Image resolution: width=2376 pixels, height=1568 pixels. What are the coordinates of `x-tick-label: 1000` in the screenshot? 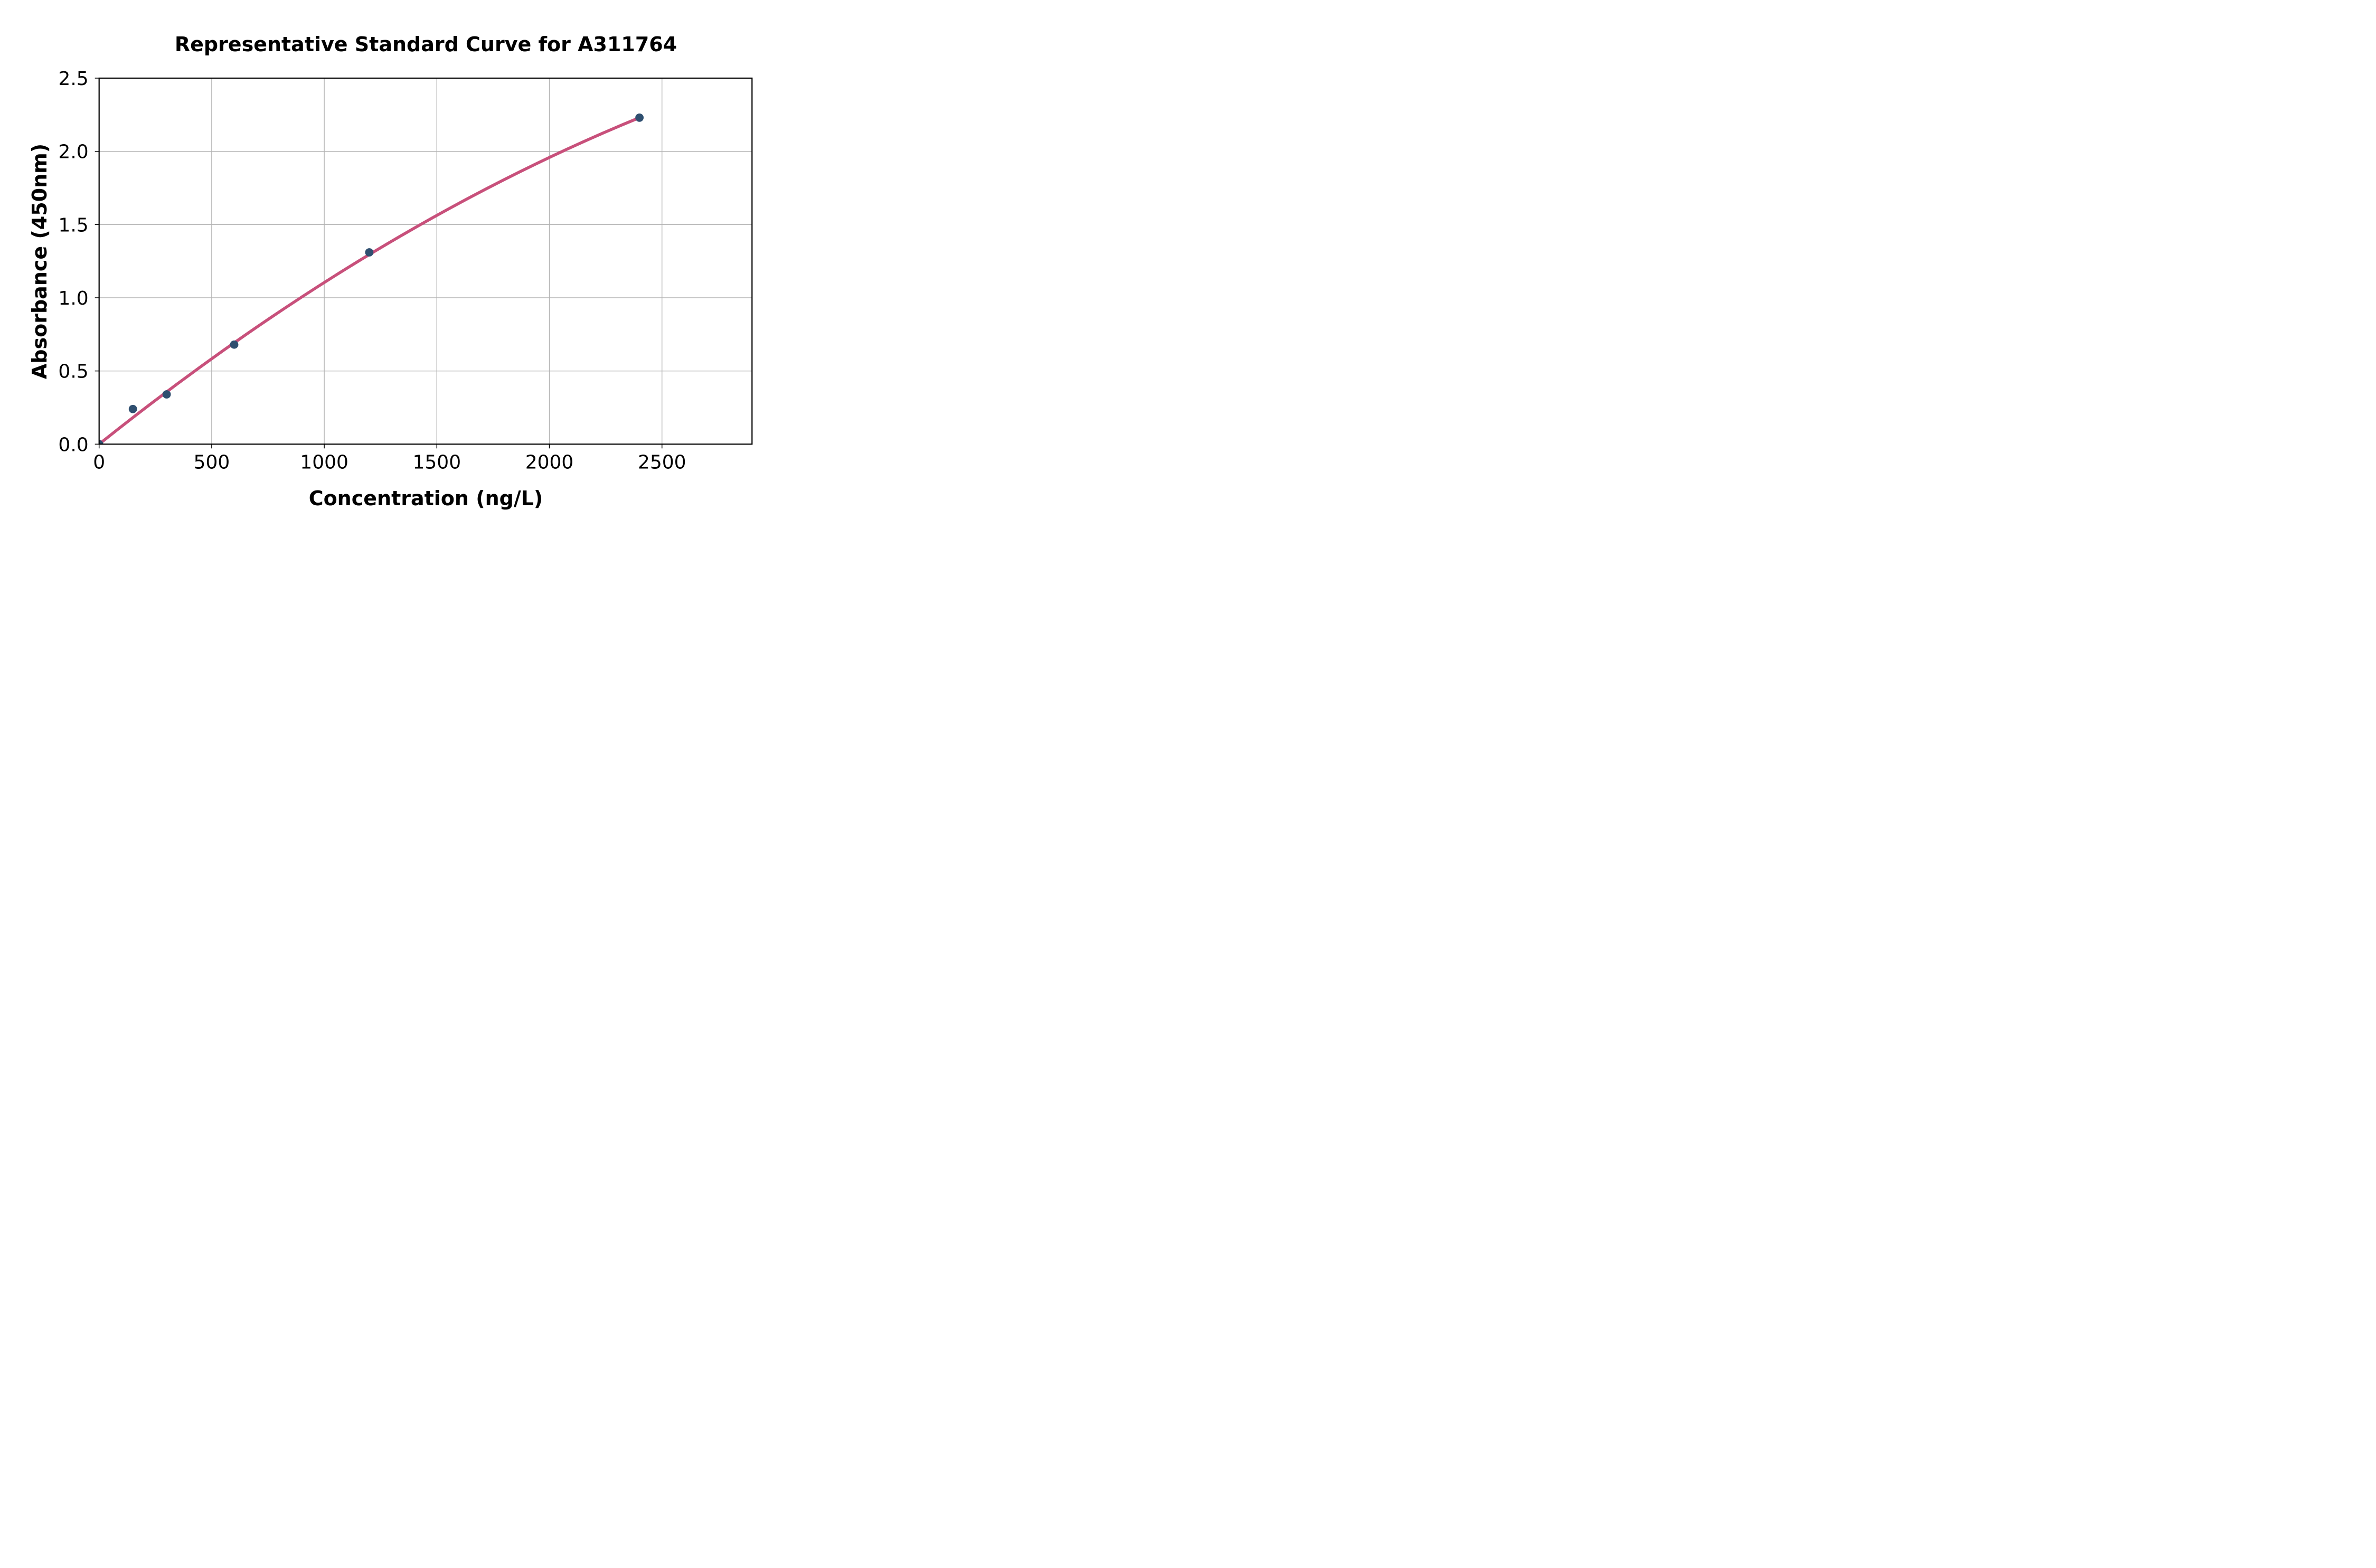 It's located at (324, 462).